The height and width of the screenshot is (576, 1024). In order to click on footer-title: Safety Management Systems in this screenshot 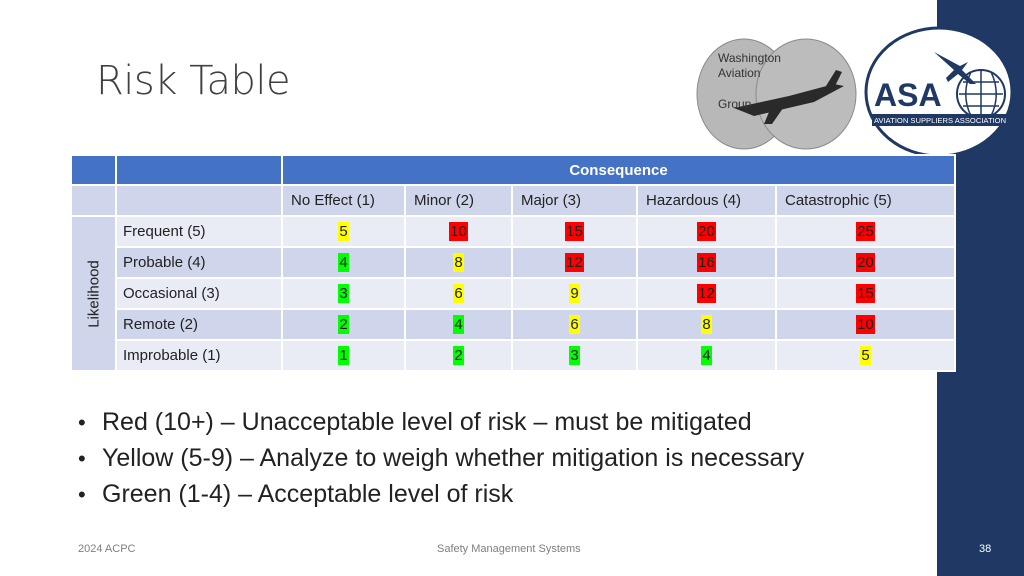, I will do `click(509, 549)`.